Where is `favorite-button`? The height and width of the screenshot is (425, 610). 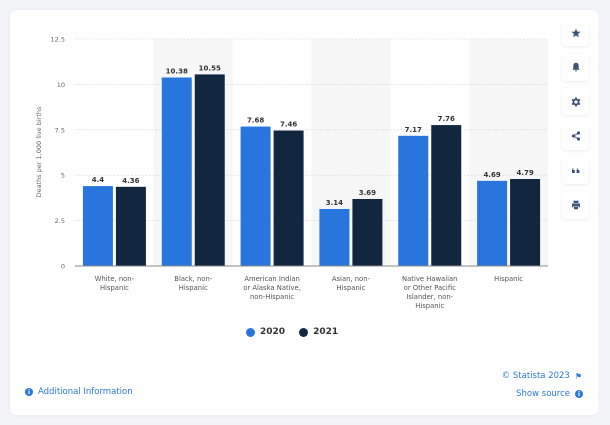
favorite-button is located at coordinates (575, 32).